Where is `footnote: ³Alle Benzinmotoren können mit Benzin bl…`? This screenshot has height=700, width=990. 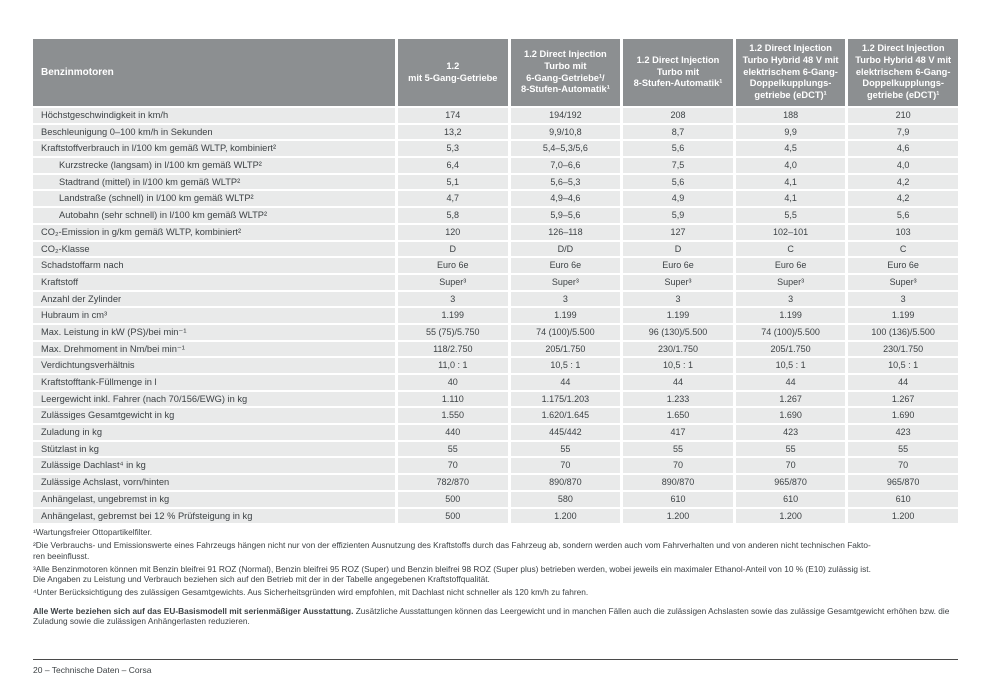 footnote: ³Alle Benzinmotoren können mit Benzin bl… is located at coordinates (452, 574).